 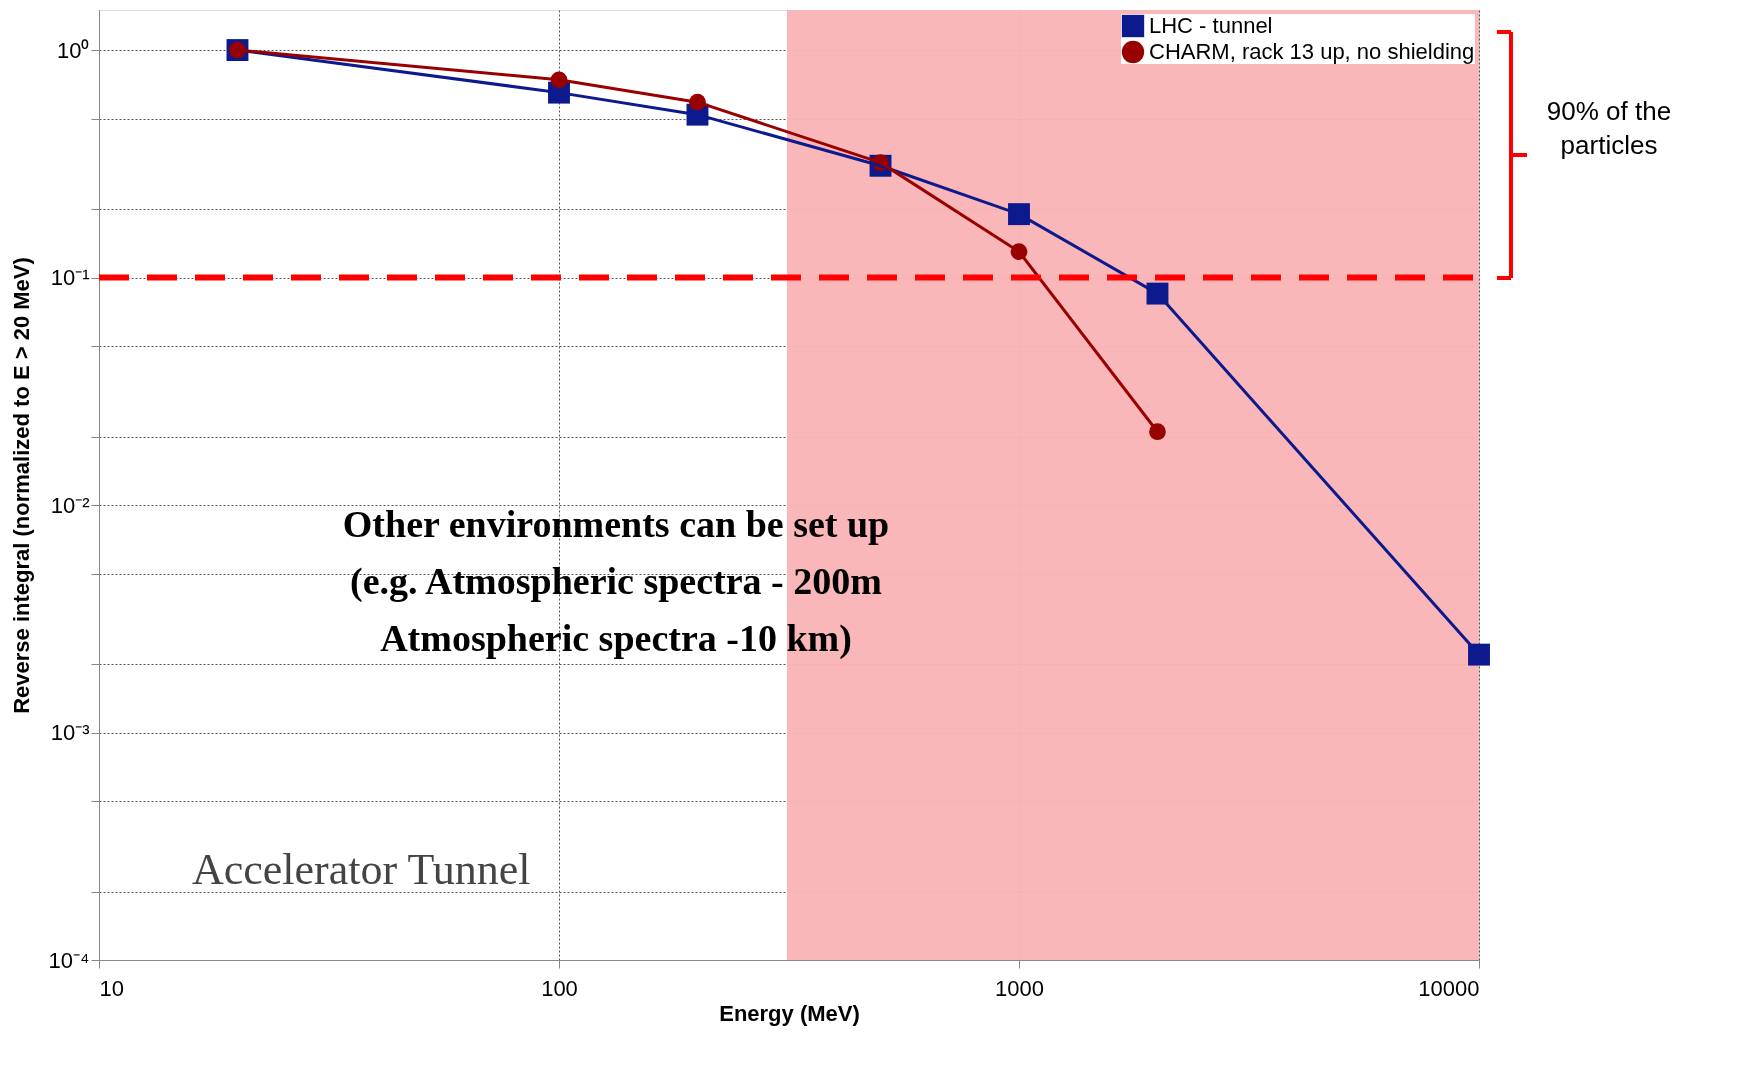 What do you see at coordinates (1312, 51) in the screenshot?
I see `legend-label: CHARM, rack 13 up, no shielding` at bounding box center [1312, 51].